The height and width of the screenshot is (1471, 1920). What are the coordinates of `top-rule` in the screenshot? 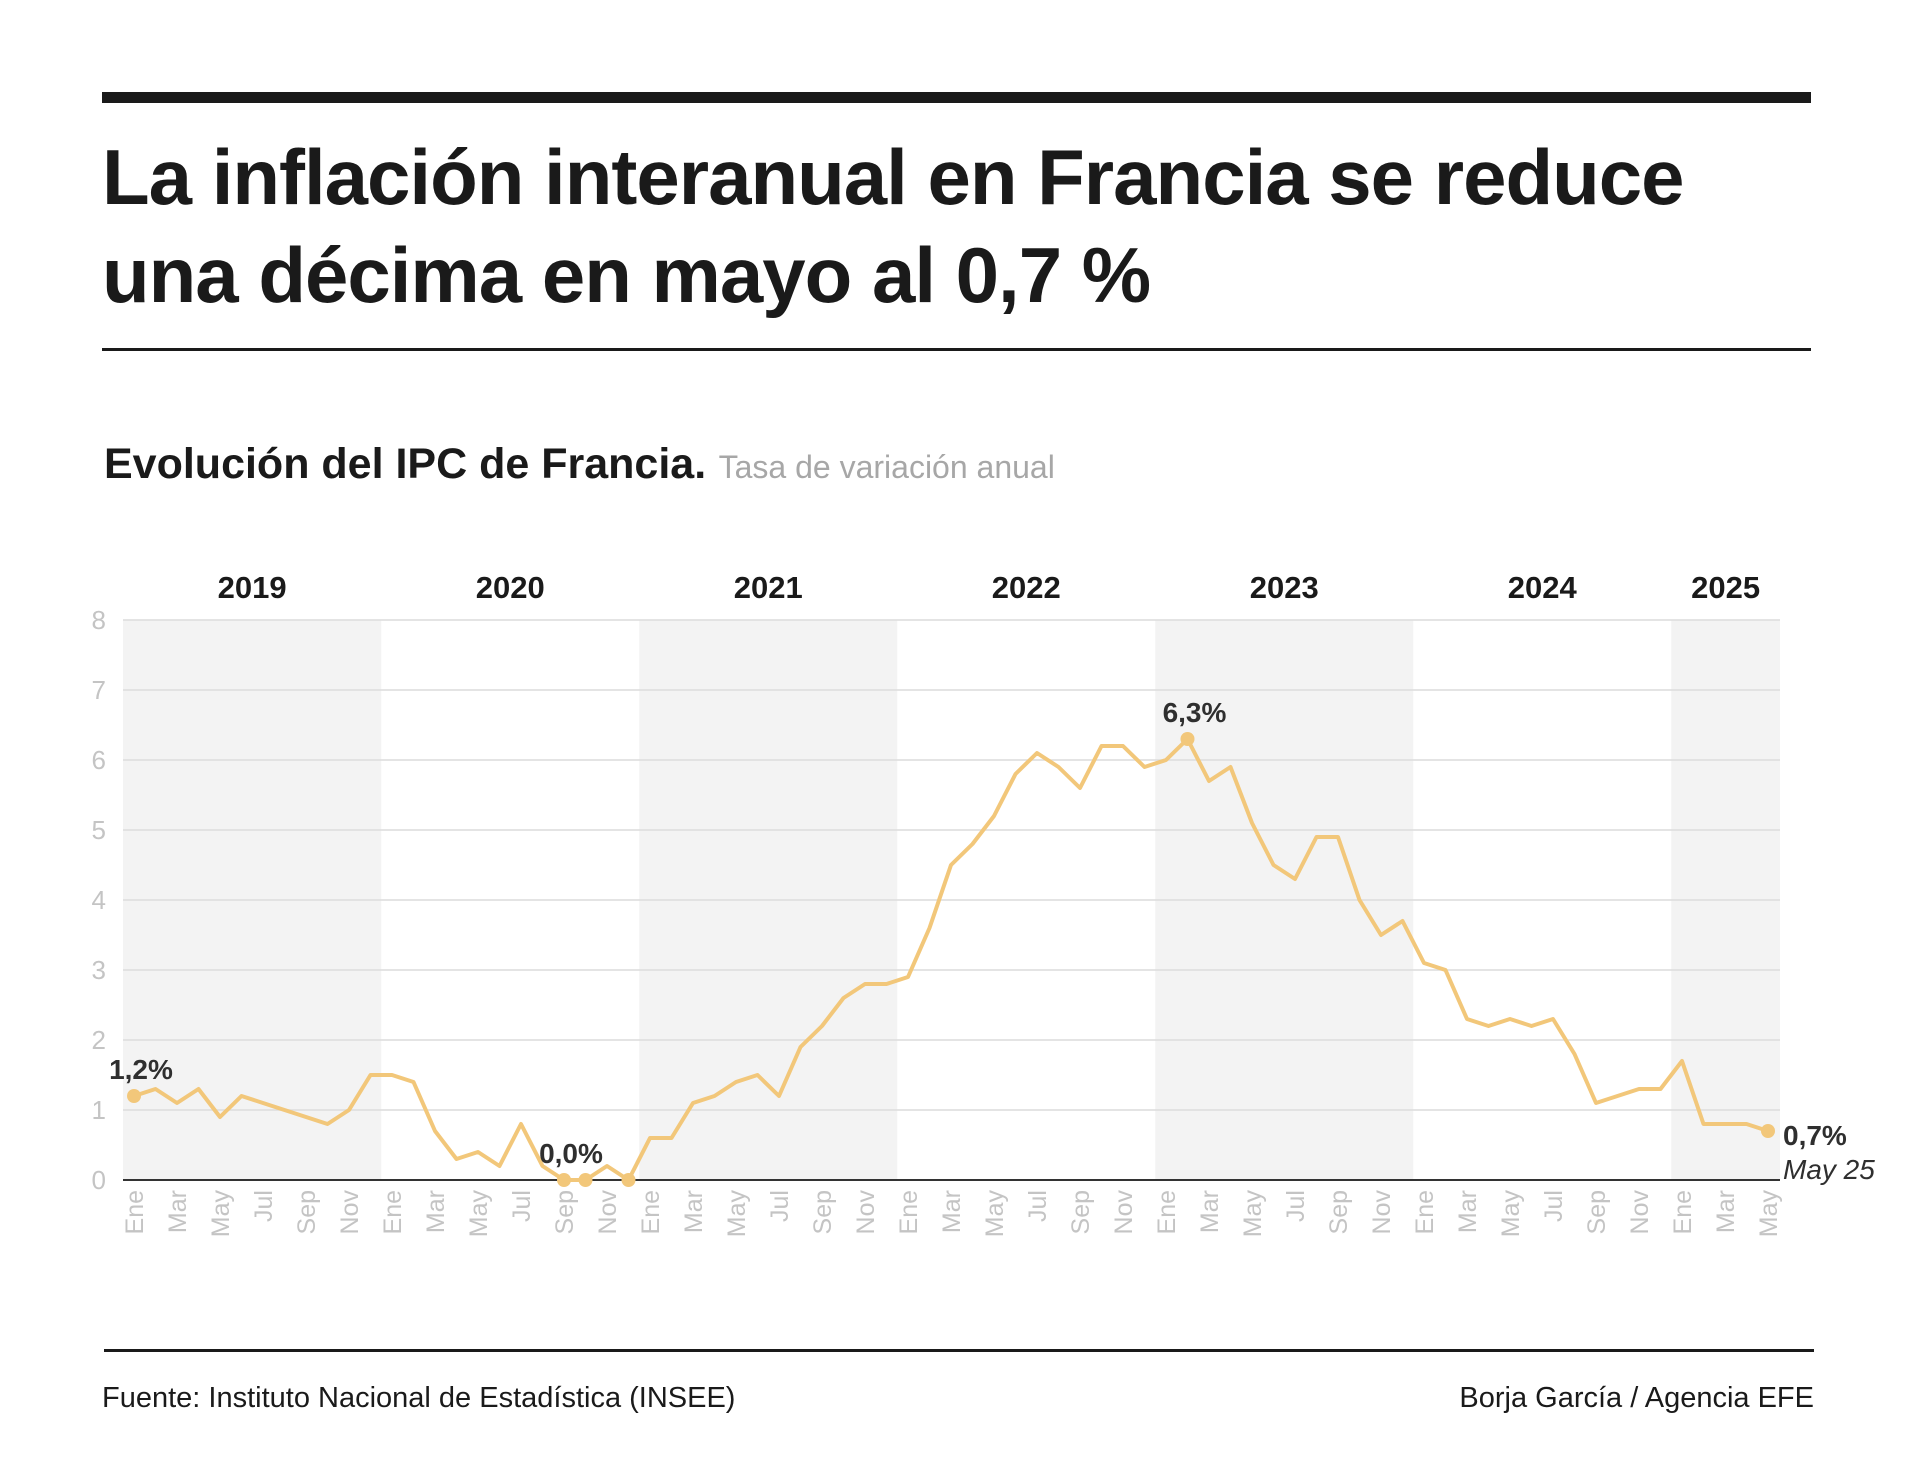 It's located at (956, 97).